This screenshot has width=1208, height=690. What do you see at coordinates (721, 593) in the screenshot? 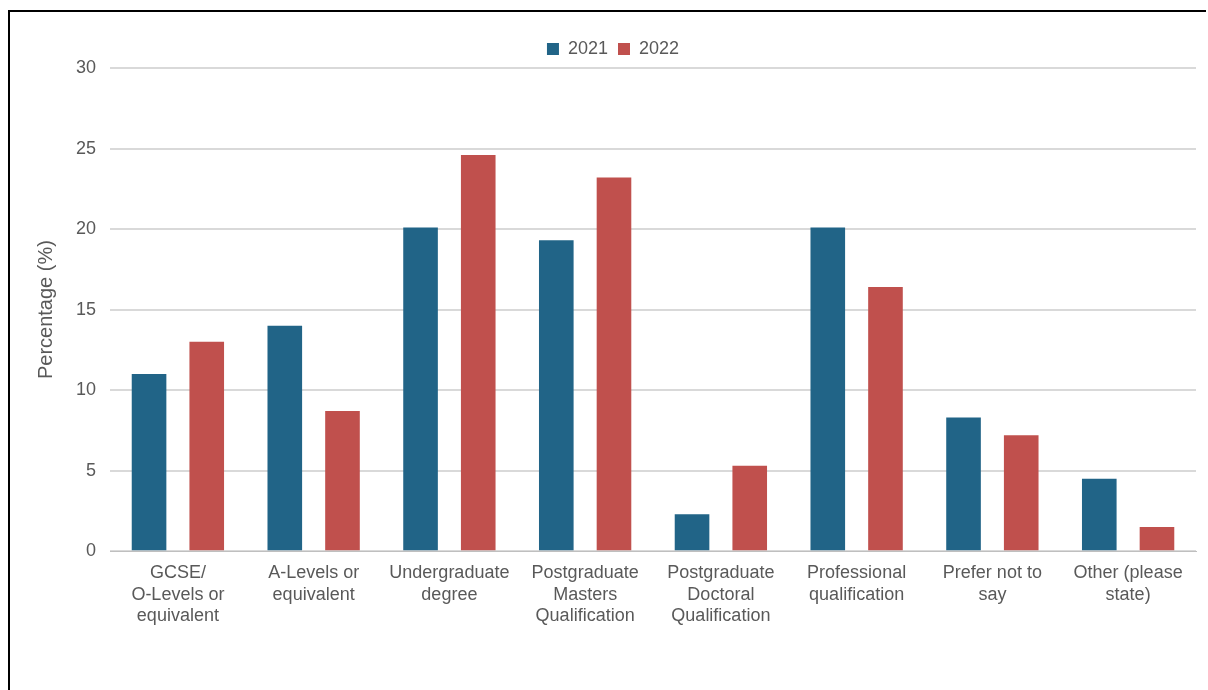
I see `x-tick-label: Postgraduate Doctoral Qualification` at bounding box center [721, 593].